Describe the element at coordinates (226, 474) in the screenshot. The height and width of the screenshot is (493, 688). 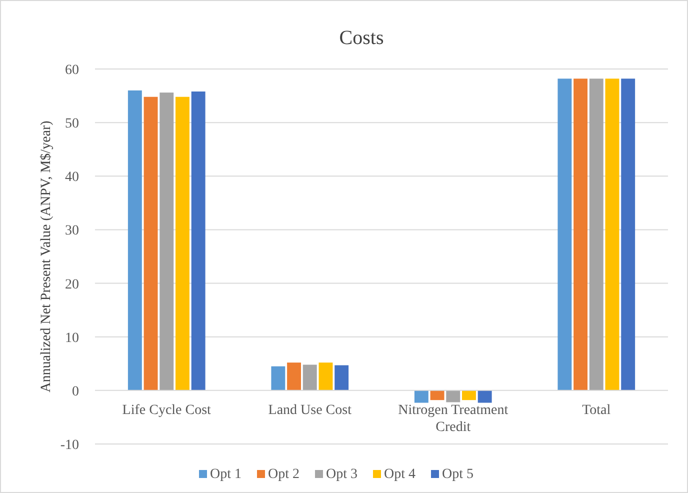
I see `legend-label: Opt 1` at that location.